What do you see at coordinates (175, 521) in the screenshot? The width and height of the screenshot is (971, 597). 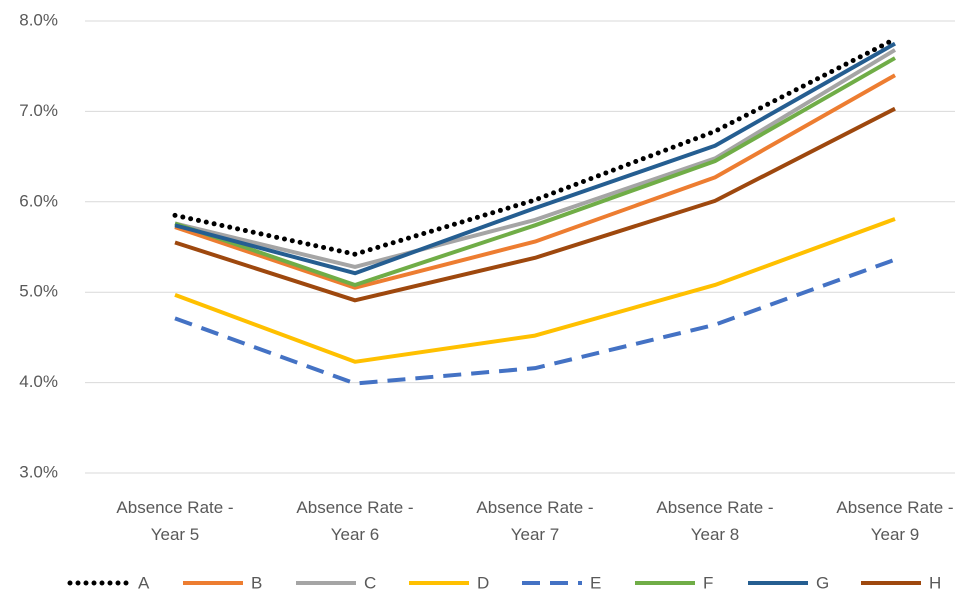 I see `x-tick-label: Absence Rate - Year 5` at bounding box center [175, 521].